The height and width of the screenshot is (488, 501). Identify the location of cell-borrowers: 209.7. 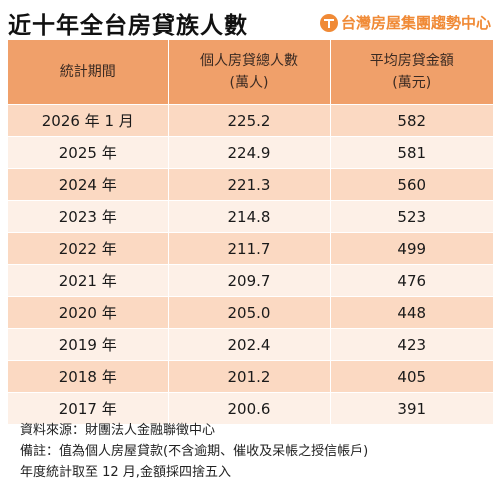
(249, 280).